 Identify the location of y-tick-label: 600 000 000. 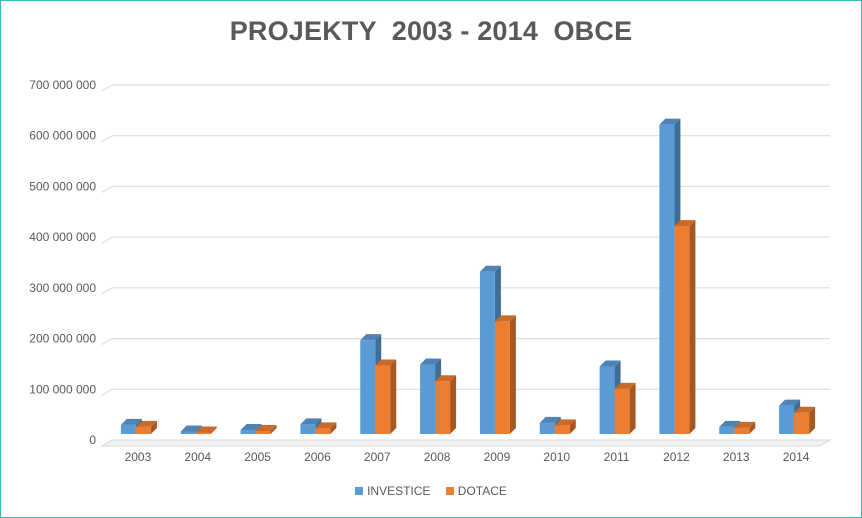
(62, 136).